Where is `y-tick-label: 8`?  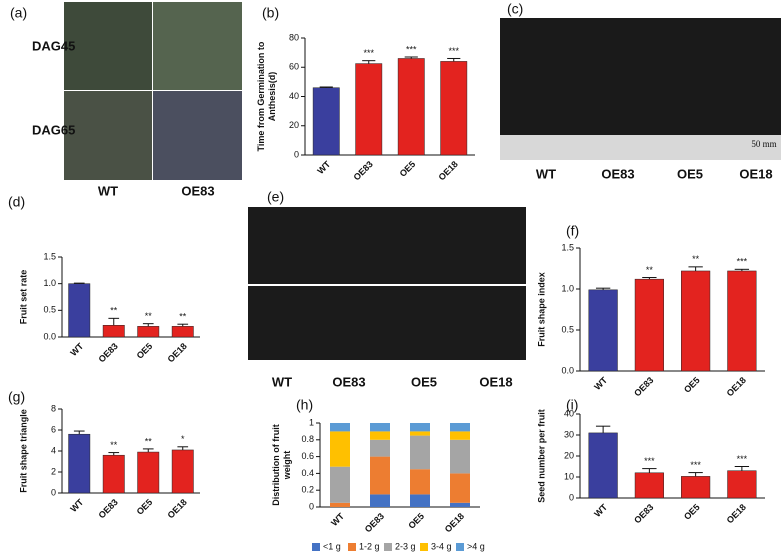
y-tick-label: 8 is located at coordinates (53, 408).